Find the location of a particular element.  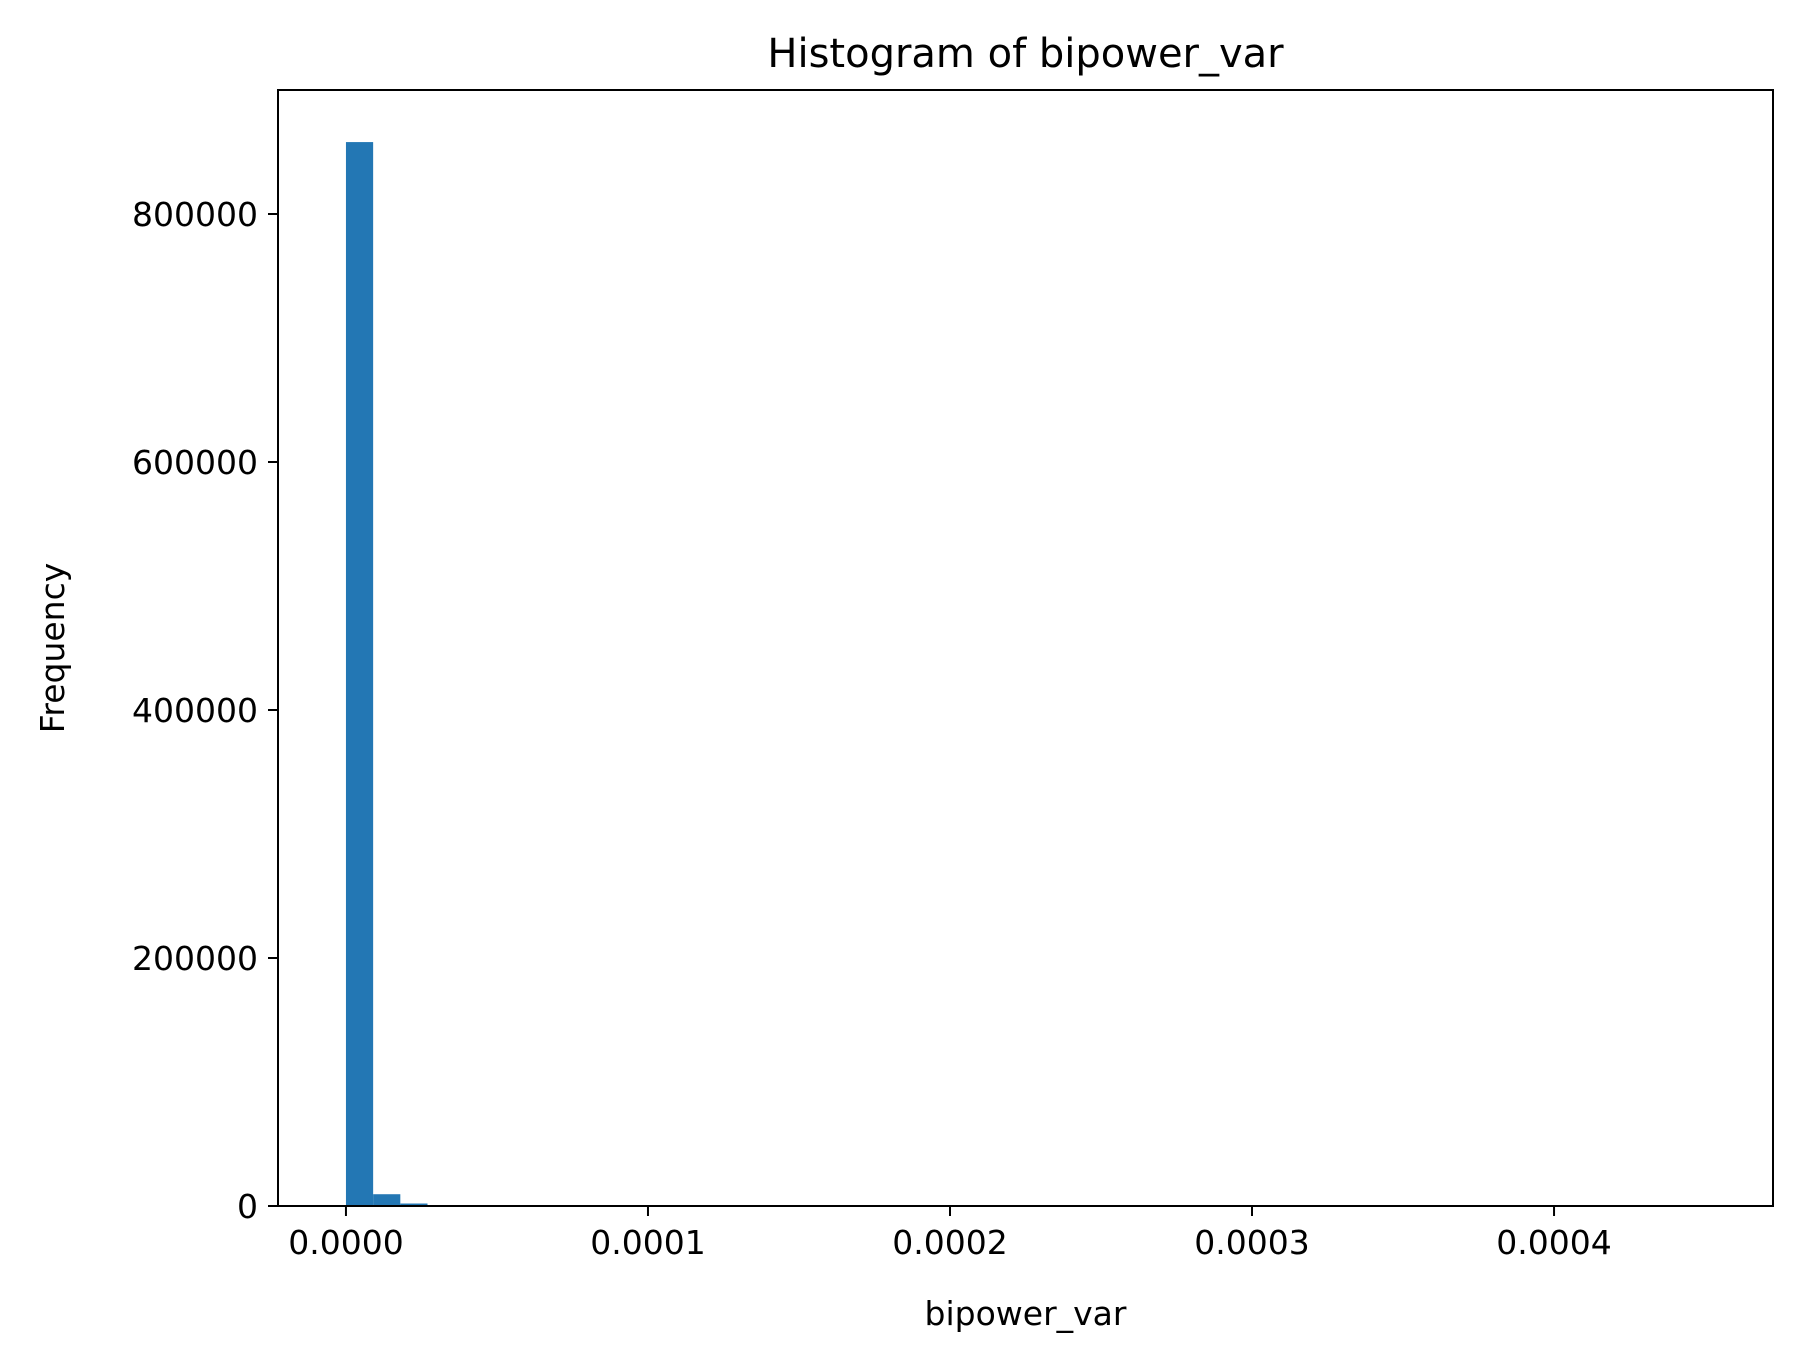

x-axis-ticks: 0.0000 0.0001 0.0002 0.0003 0.0004 is located at coordinates (950, 1234).